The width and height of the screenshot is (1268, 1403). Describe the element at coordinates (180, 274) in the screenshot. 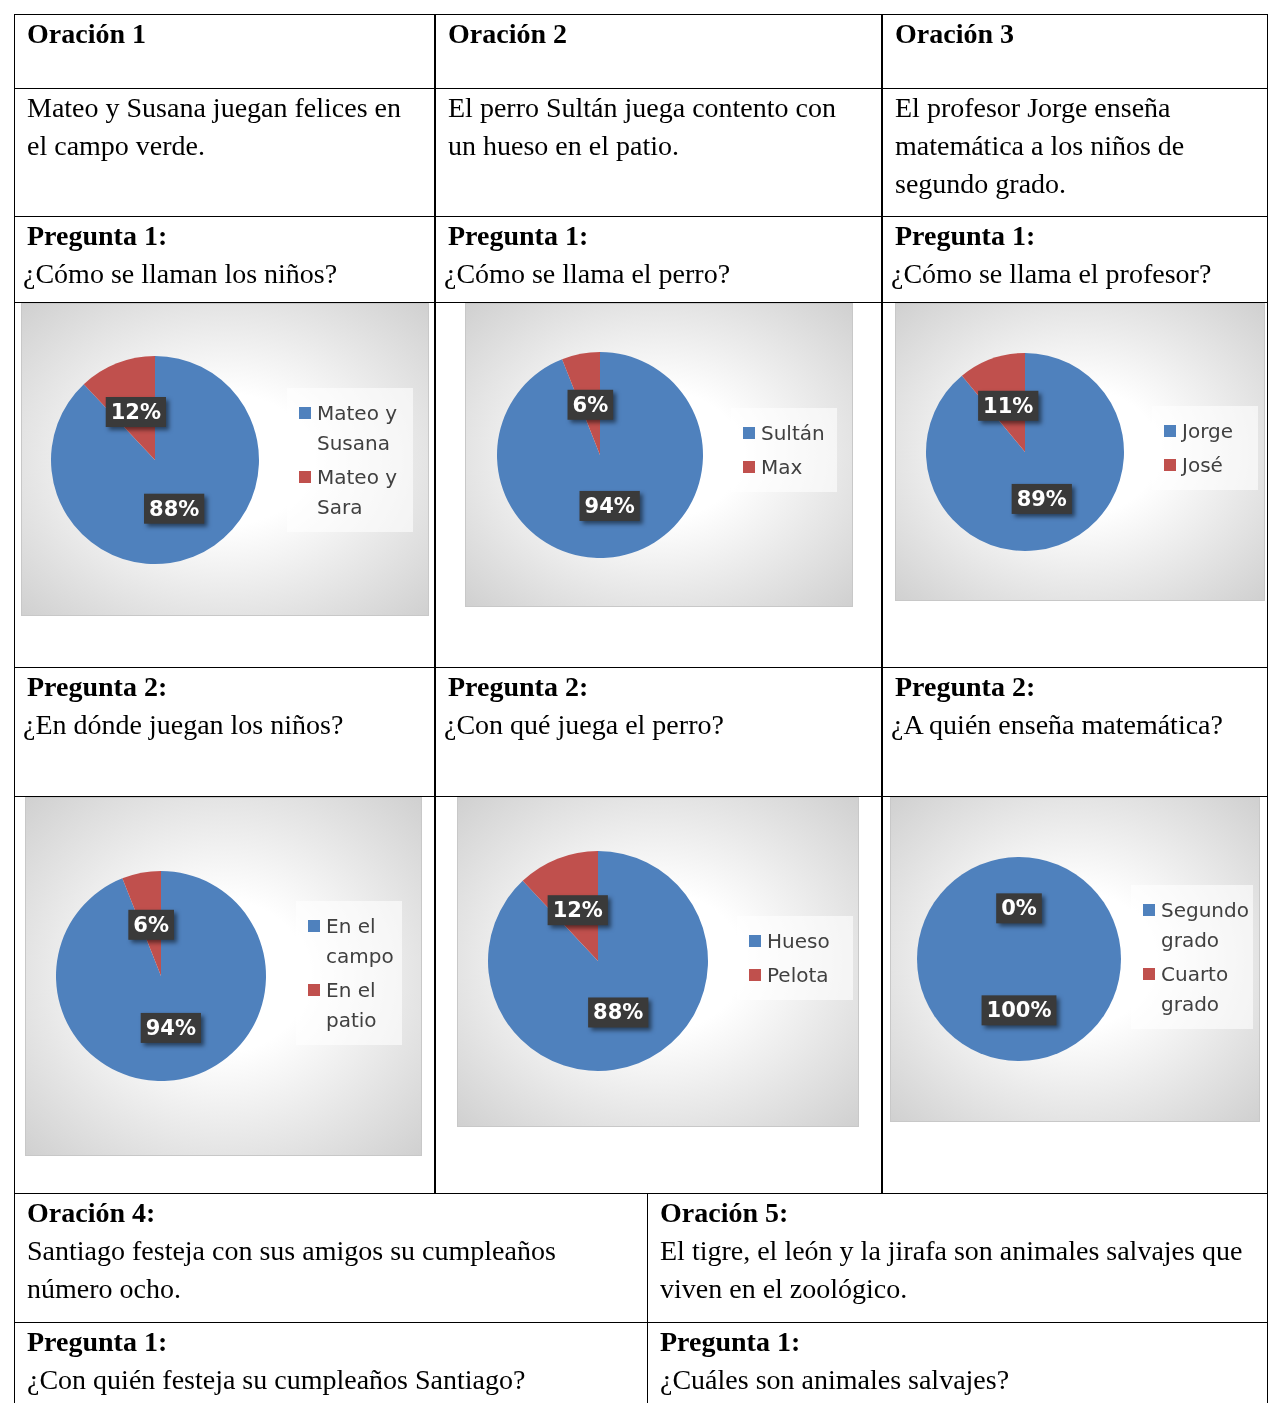

I see `chart-subtitle: ¿Cómo se llaman los niños?` at that location.